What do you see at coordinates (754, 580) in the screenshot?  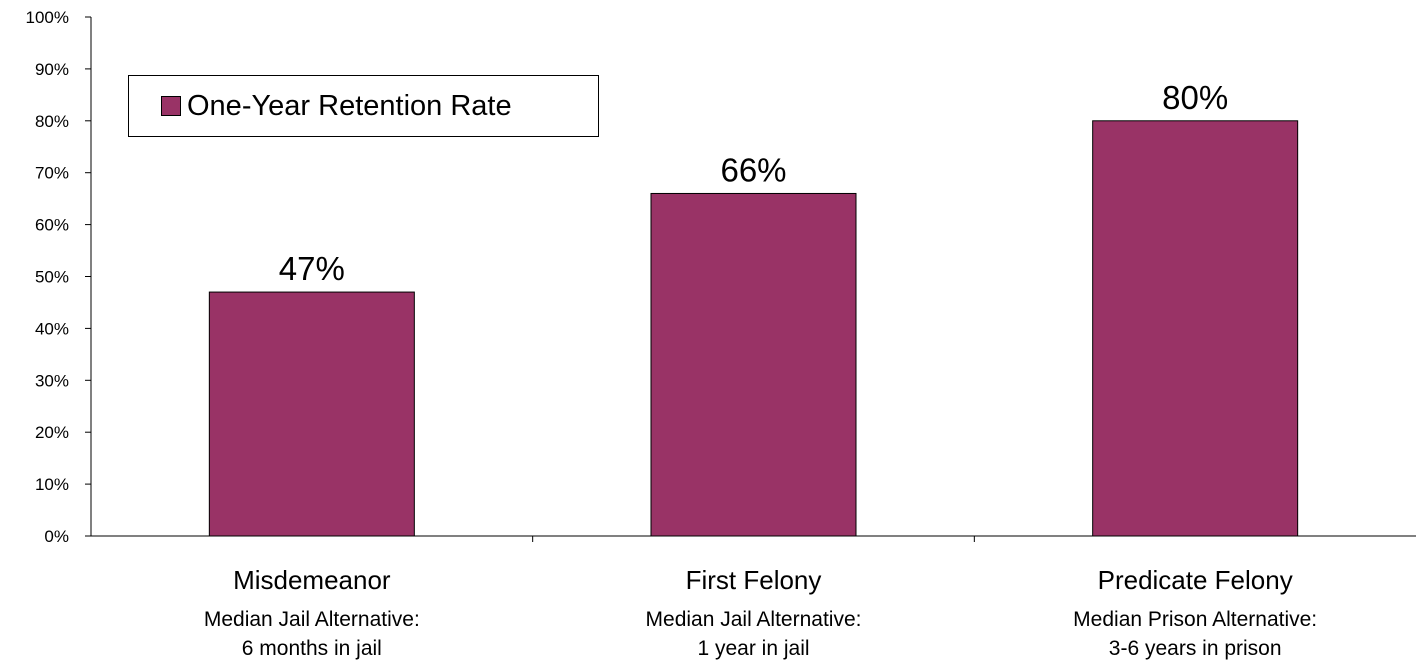 I see `category-label: First Felony` at bounding box center [754, 580].